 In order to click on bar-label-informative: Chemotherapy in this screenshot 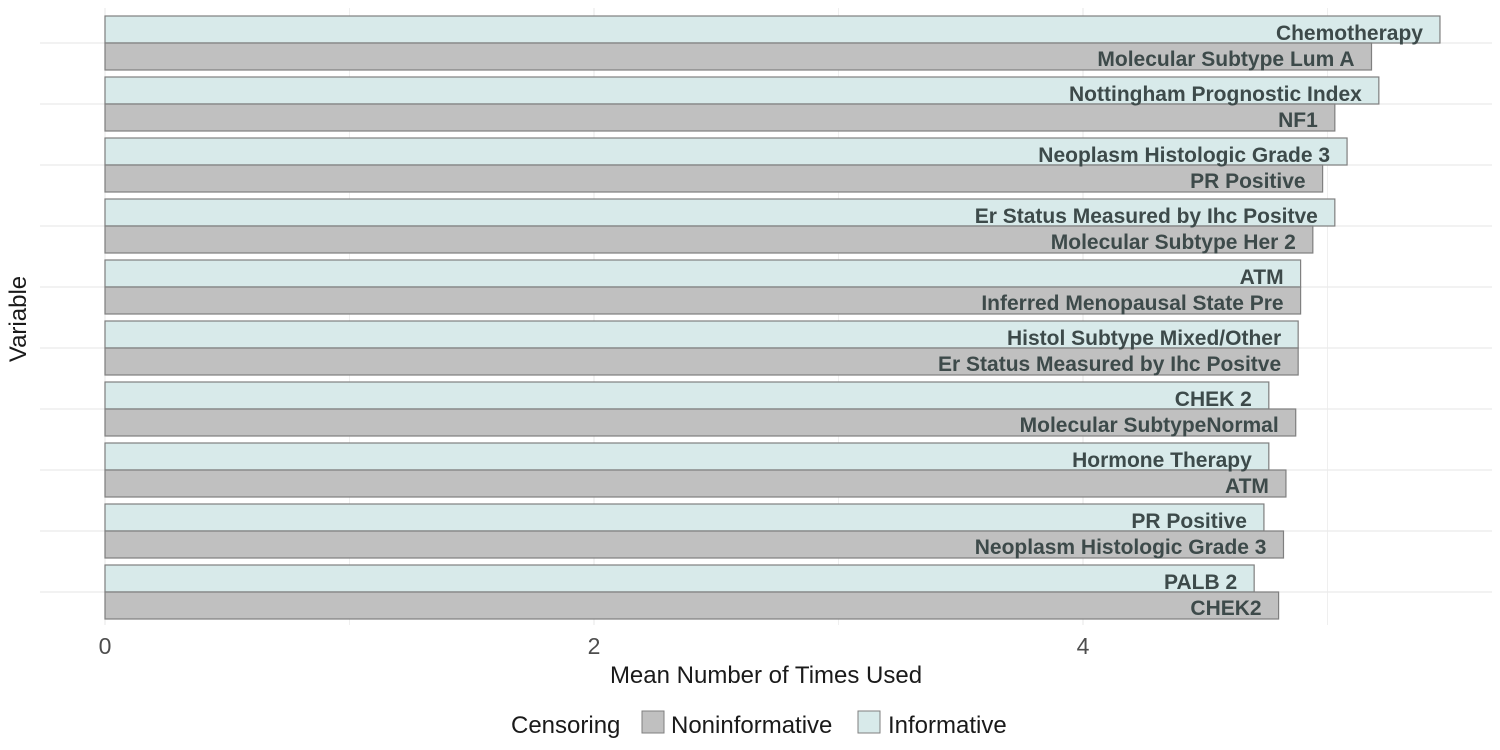, I will do `click(1349, 33)`.